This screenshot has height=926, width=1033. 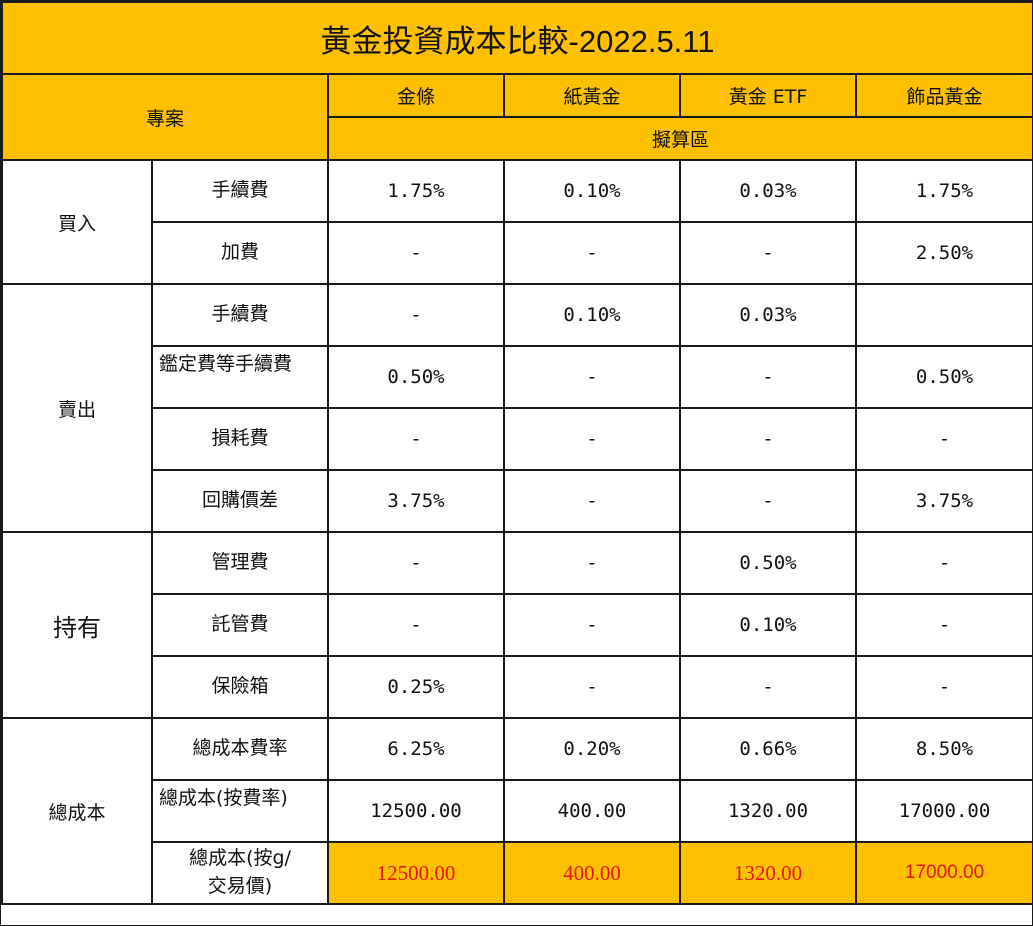 What do you see at coordinates (943, 253) in the screenshot?
I see `table-cell: 2.50%` at bounding box center [943, 253].